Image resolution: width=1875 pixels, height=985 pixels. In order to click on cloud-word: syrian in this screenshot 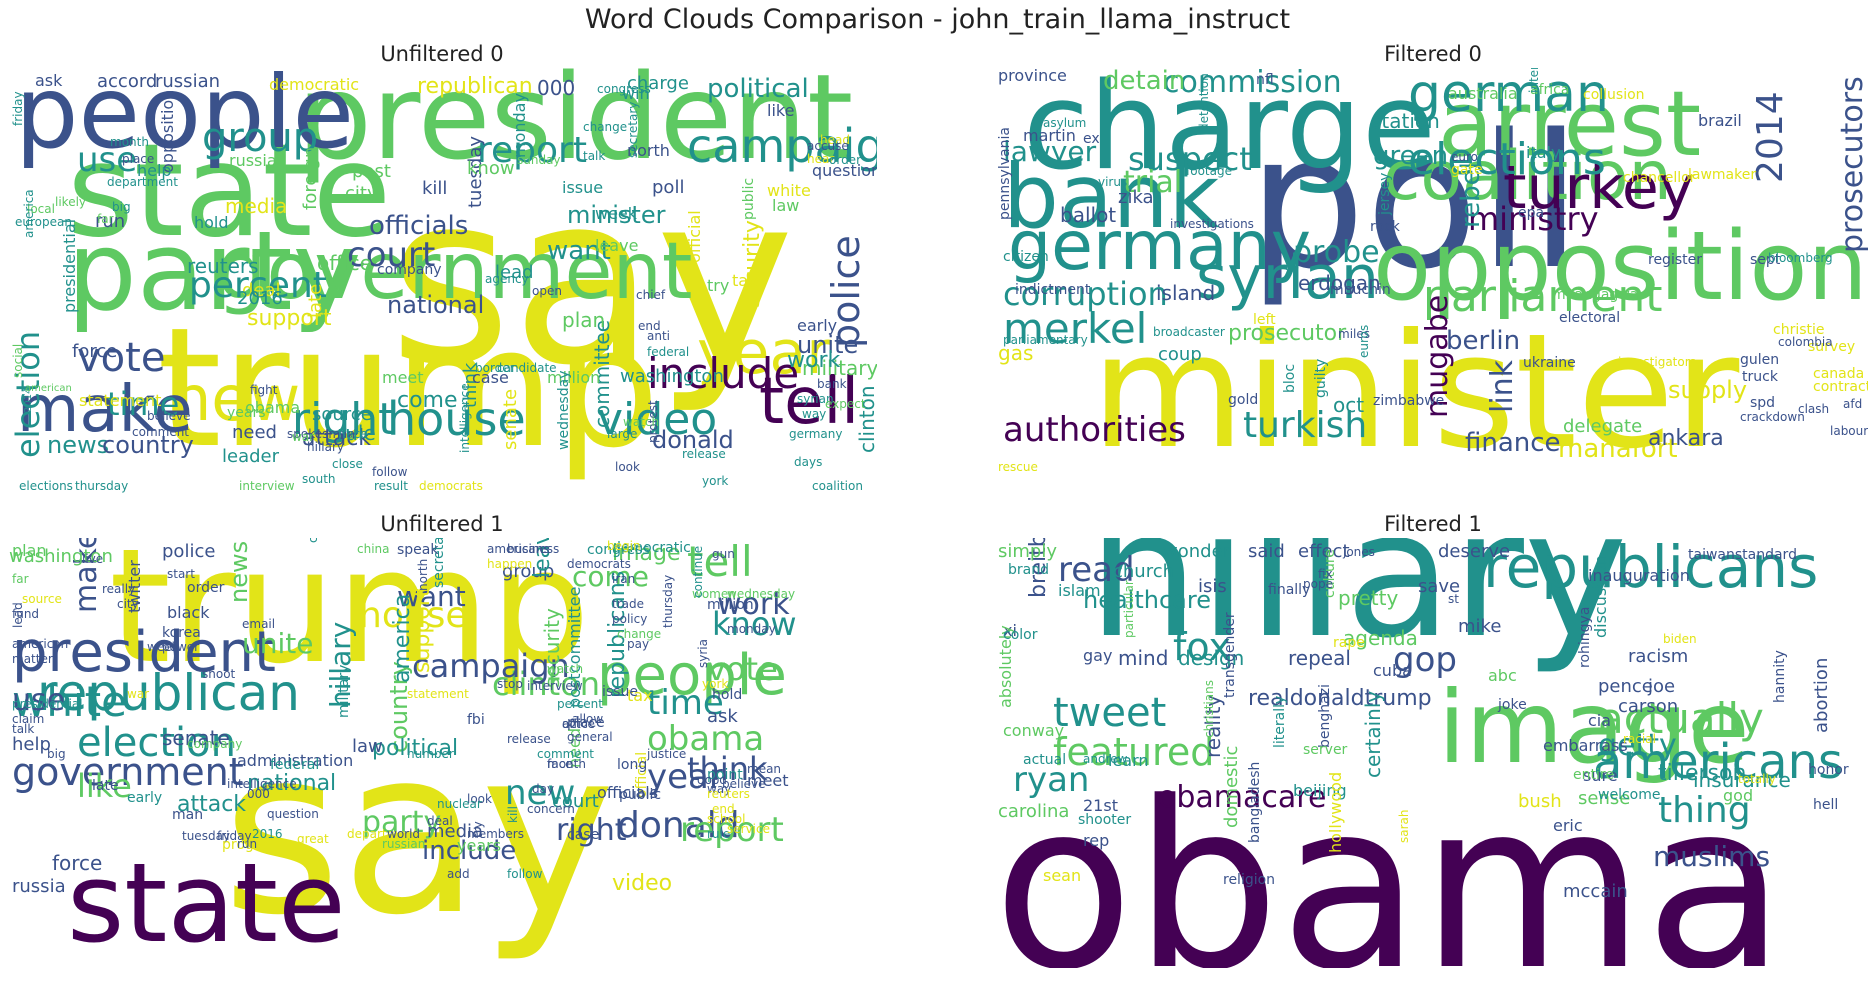, I will do `click(1287, 278)`.